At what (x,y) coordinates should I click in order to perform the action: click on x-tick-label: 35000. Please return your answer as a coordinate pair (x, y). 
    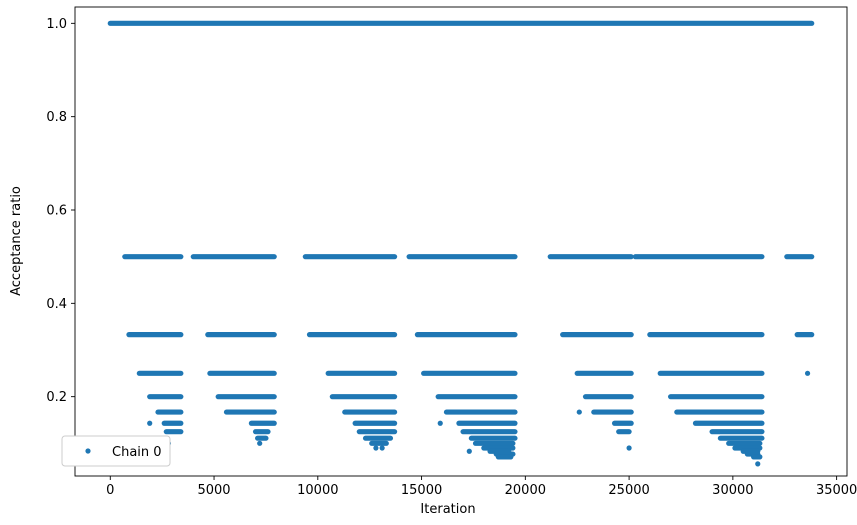
    Looking at the image, I should click on (836, 490).